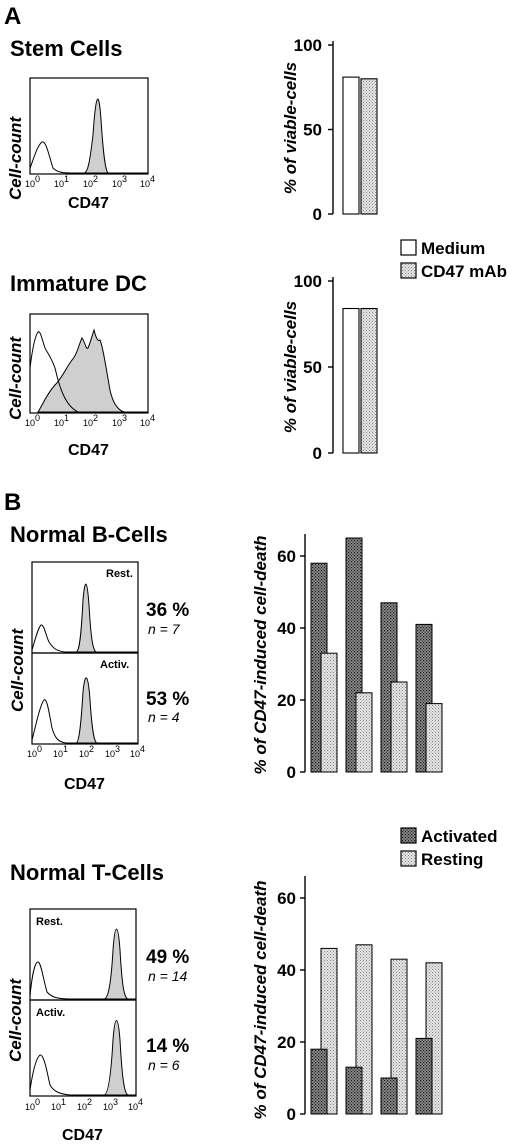 This screenshot has height=1146, width=520. Describe the element at coordinates (12, 502) in the screenshot. I see `panel-label-b: B` at that location.